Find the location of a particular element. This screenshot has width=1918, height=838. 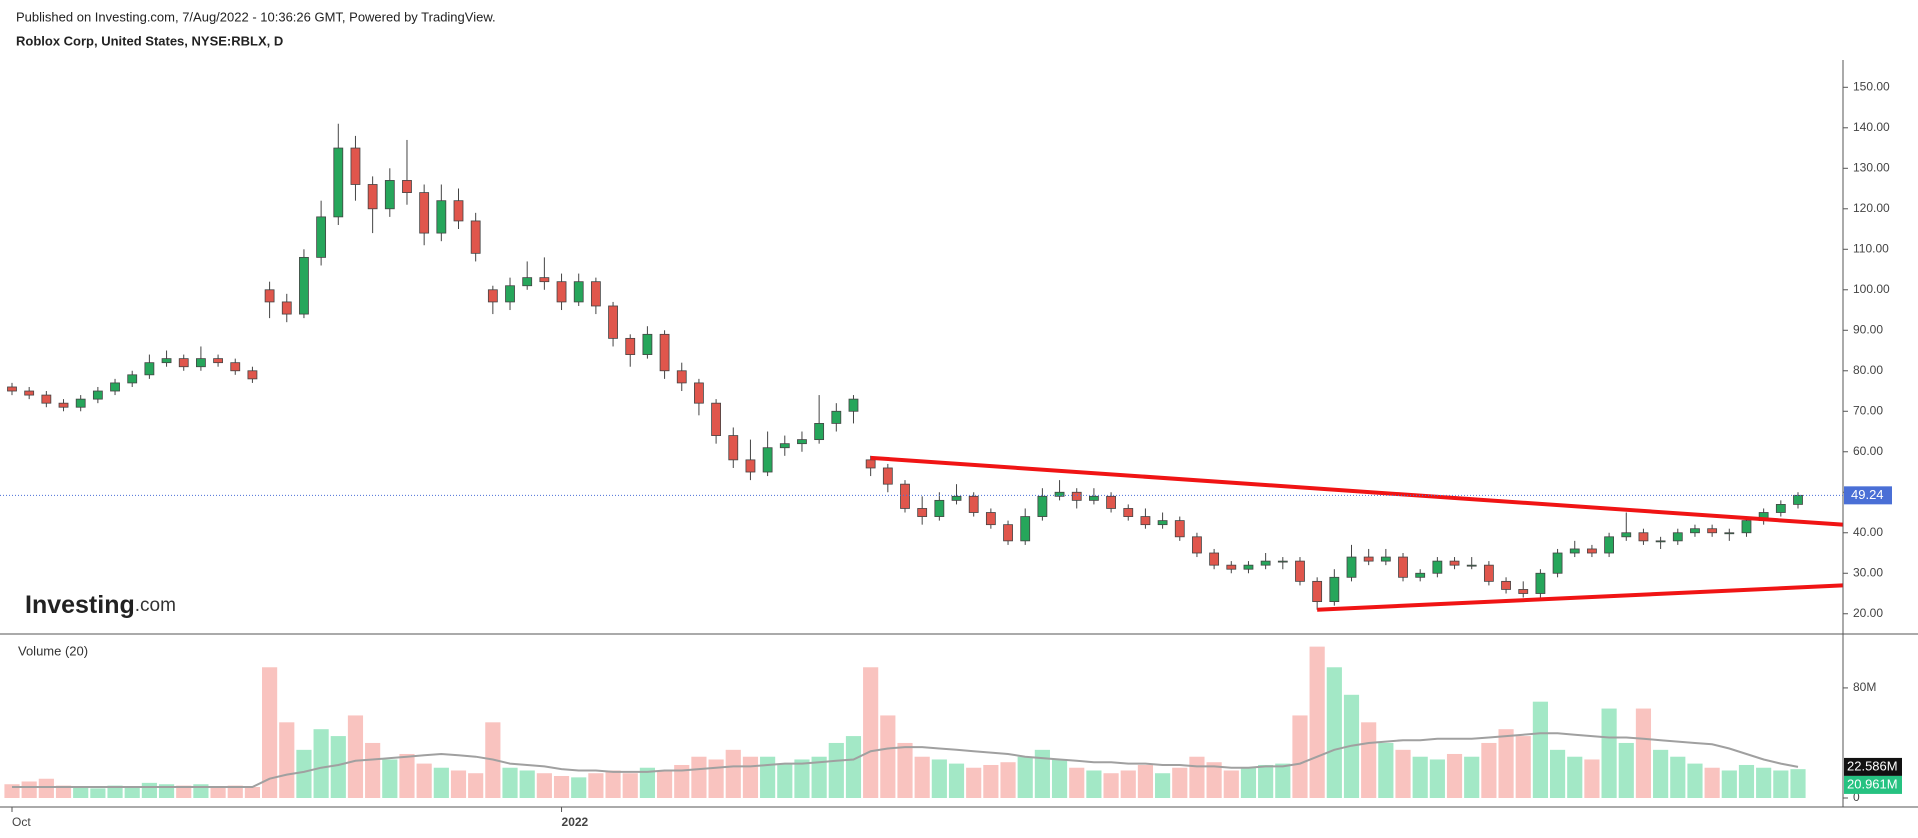

volume-tick-label: 0 is located at coordinates (1856, 797).